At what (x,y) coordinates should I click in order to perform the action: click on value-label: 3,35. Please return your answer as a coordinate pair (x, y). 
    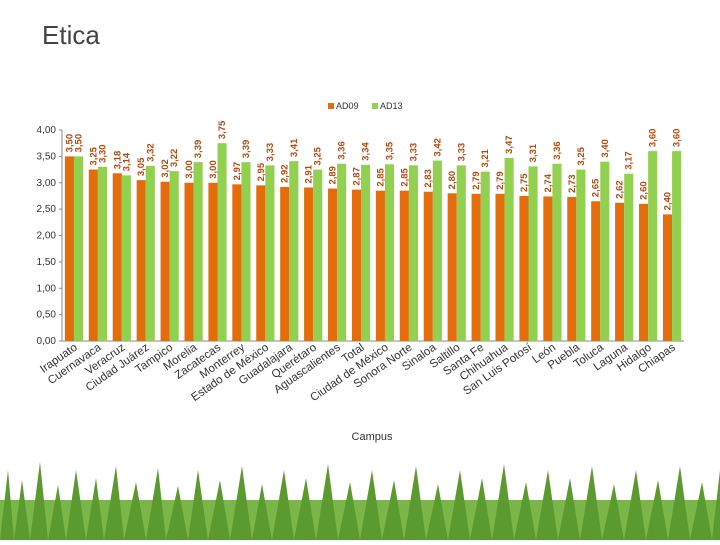
    Looking at the image, I should click on (390, 150).